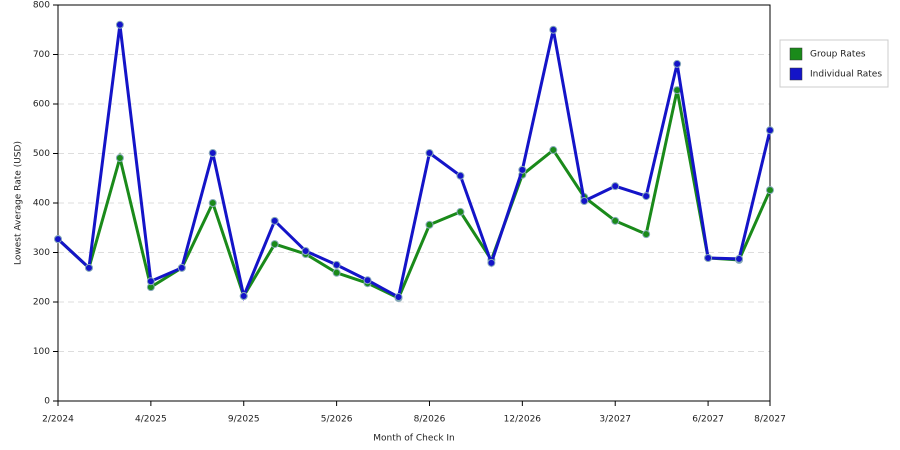 Image resolution: width=900 pixels, height=450 pixels. I want to click on x-axis-label: Month of Check In, so click(414, 439).